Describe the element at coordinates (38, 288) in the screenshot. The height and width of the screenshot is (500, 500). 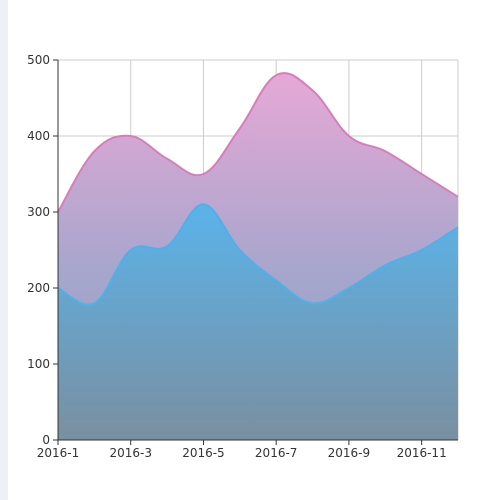
I see `y-tick-label: 200` at that location.